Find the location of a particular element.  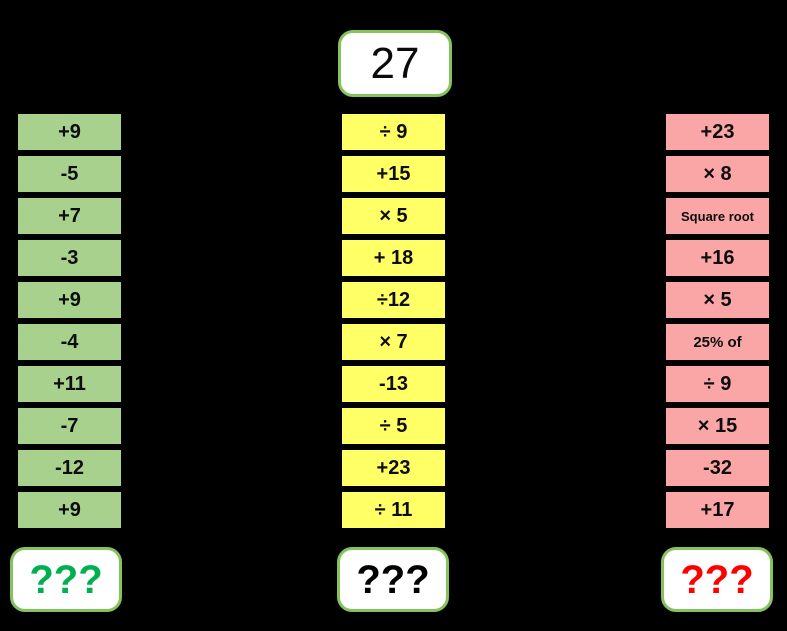

operation-cell: -5 is located at coordinates (69, 174).